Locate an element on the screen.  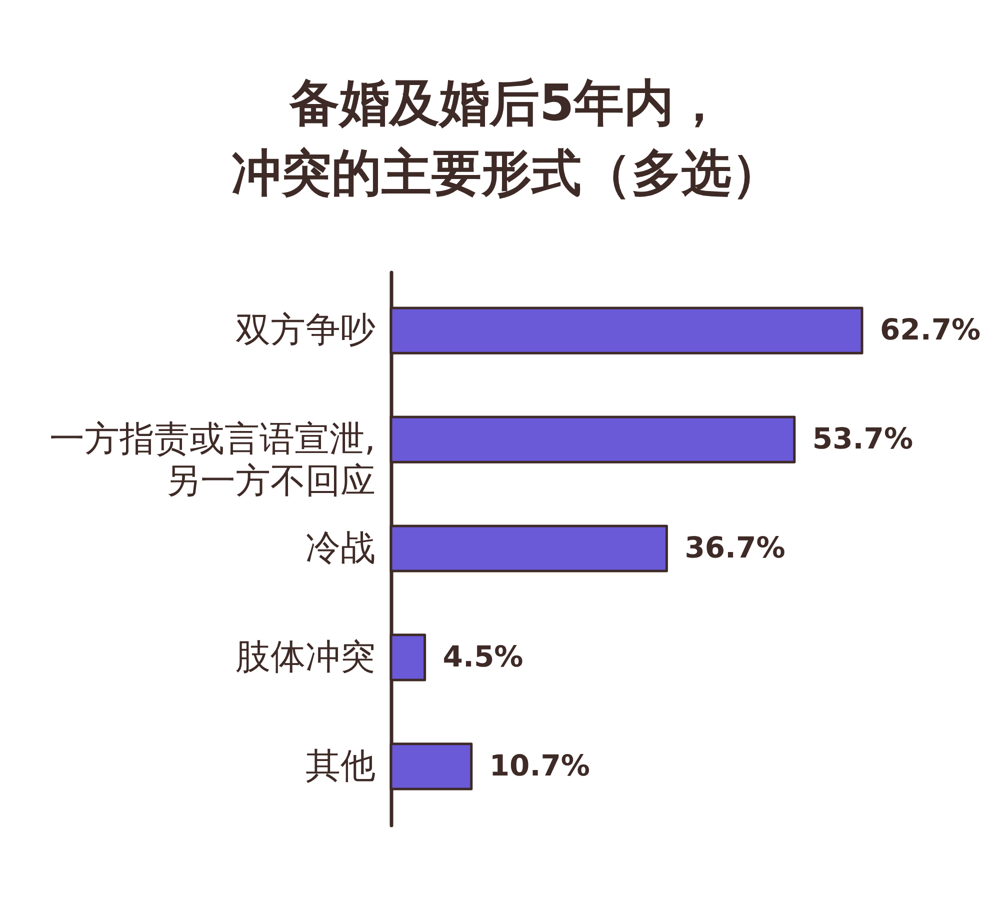
data-label: 10.7% is located at coordinates (539, 765).